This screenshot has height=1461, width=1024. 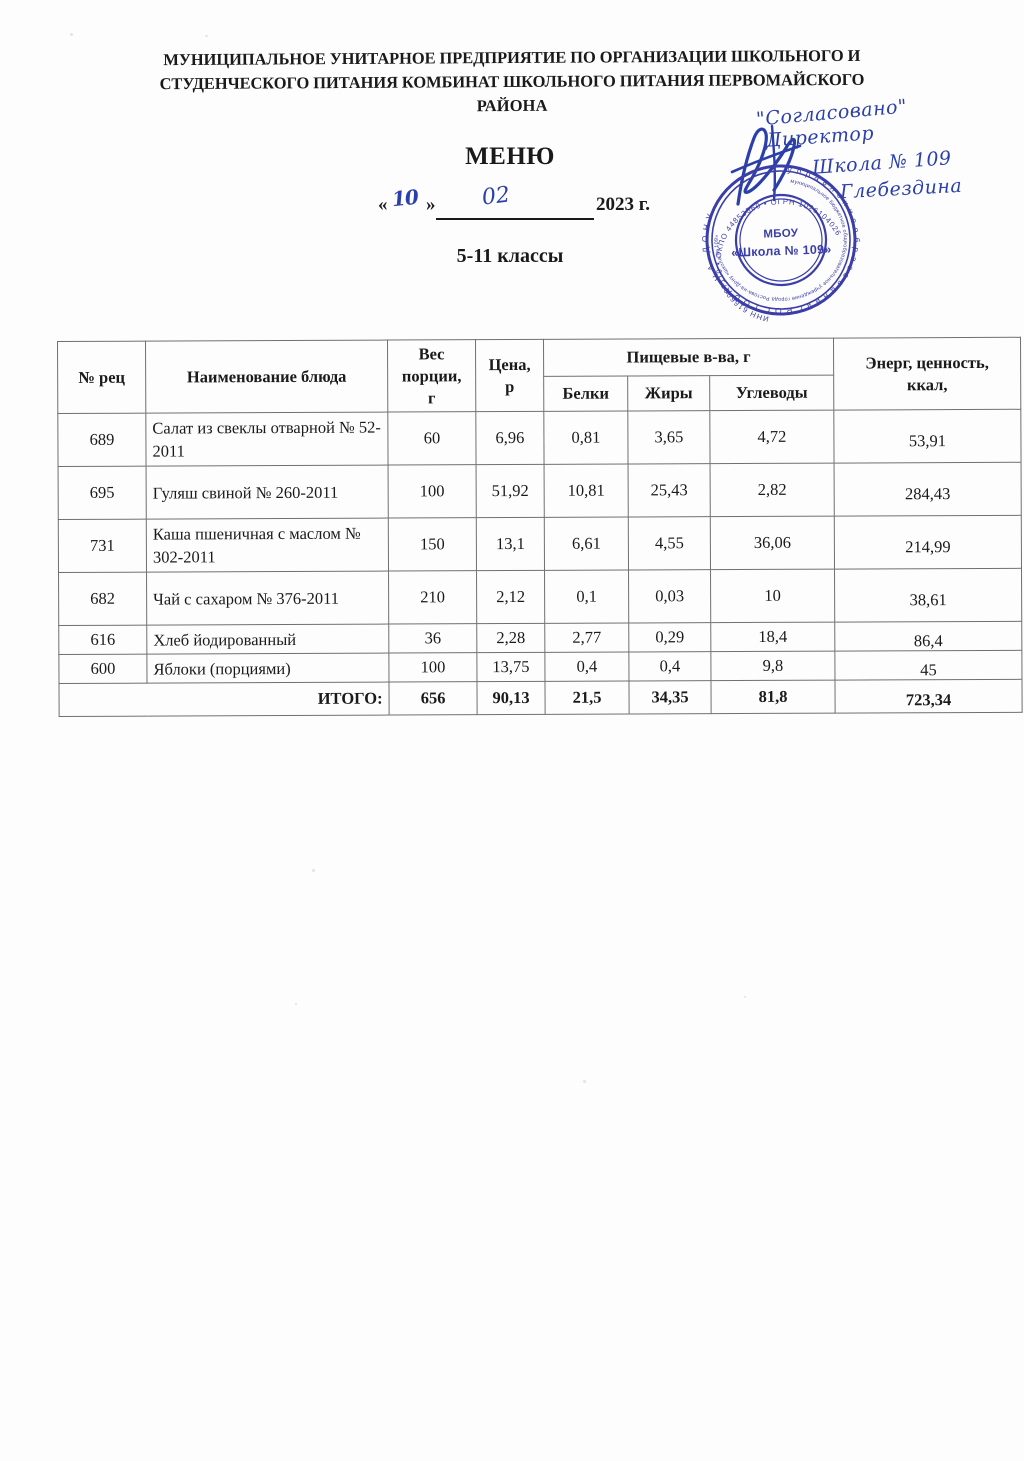 I want to click on cell-total-energy: 723,34, so click(x=928, y=696).